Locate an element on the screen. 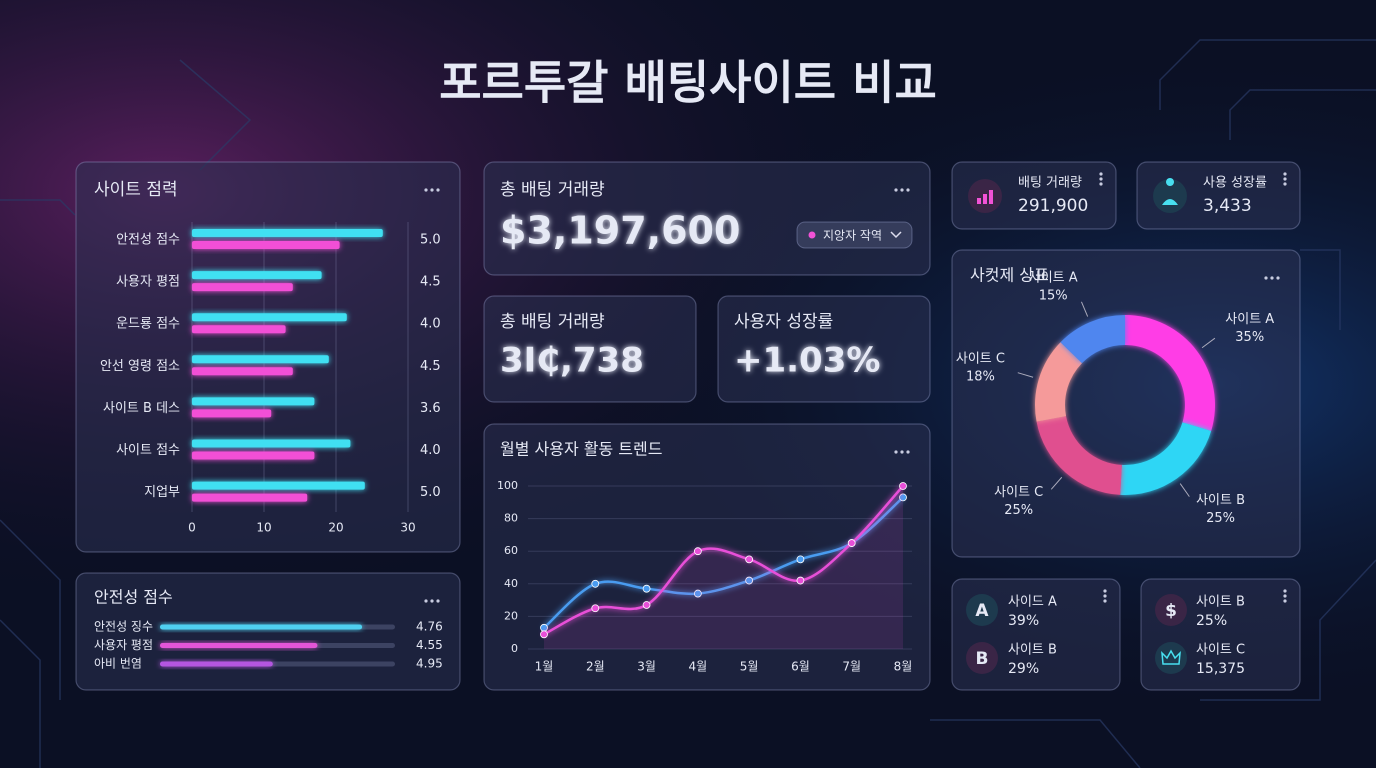 The height and width of the screenshot is (768, 1376). site-name: 사이트 B is located at coordinates (1032, 650).